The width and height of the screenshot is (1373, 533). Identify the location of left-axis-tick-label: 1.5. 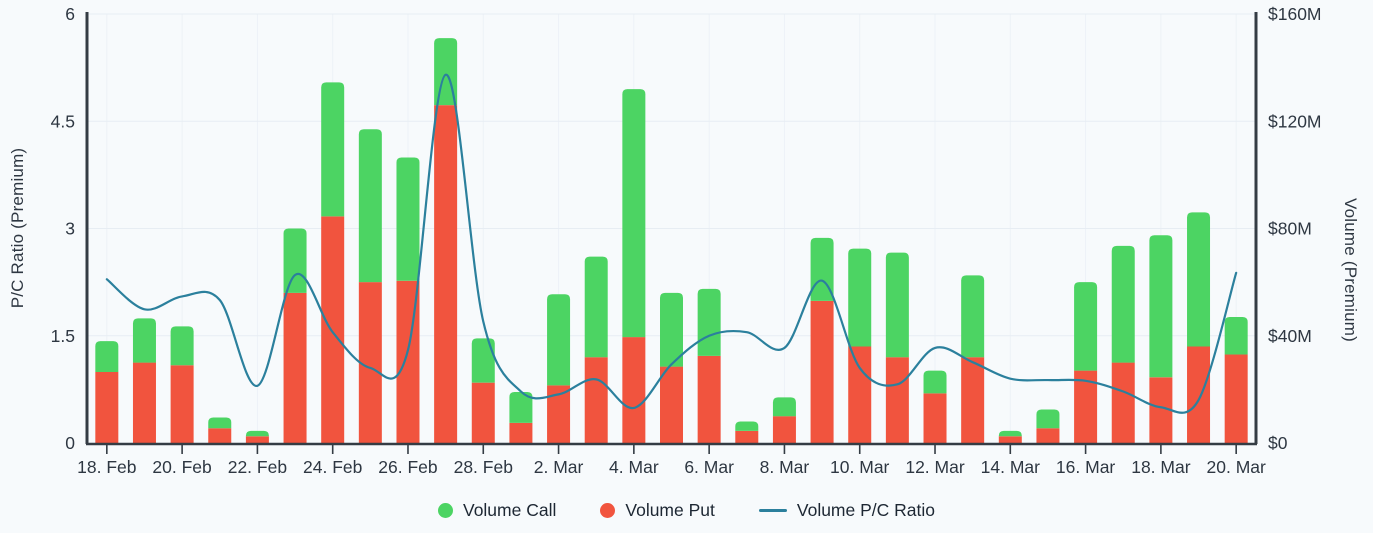
(63, 336).